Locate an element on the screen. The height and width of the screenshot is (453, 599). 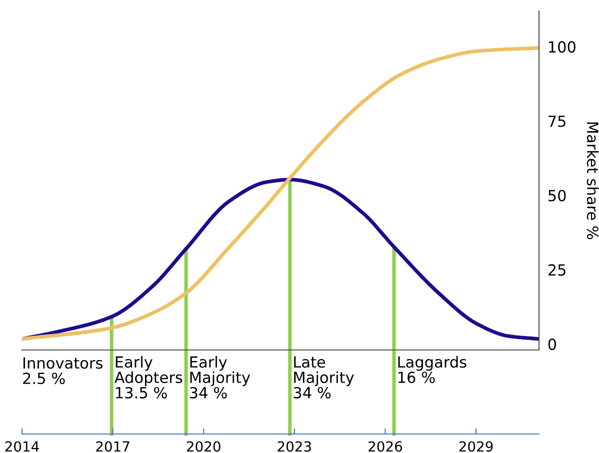
y-tick-label: 75 is located at coordinates (557, 122).